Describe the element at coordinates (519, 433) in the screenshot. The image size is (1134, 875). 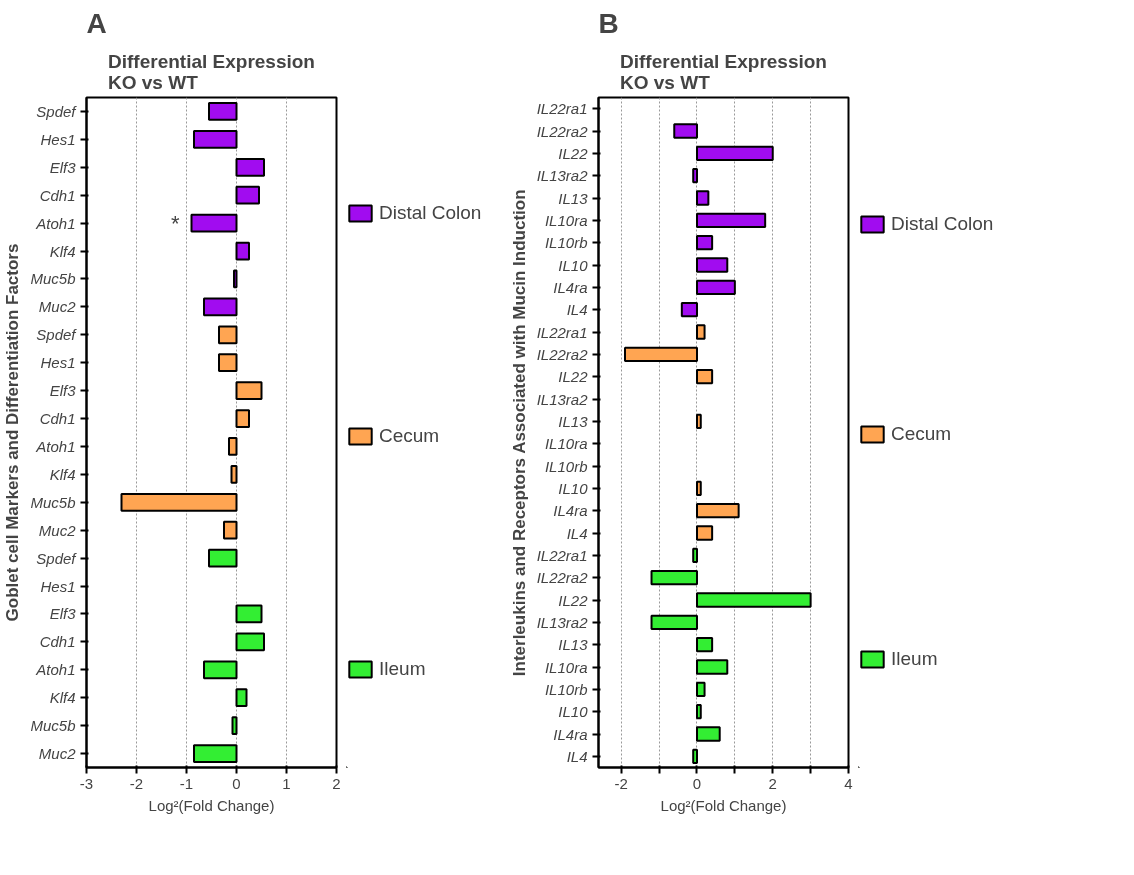
I see `y-axis-title: Interleukins and Receptors Associated with Mucin Induction` at that location.